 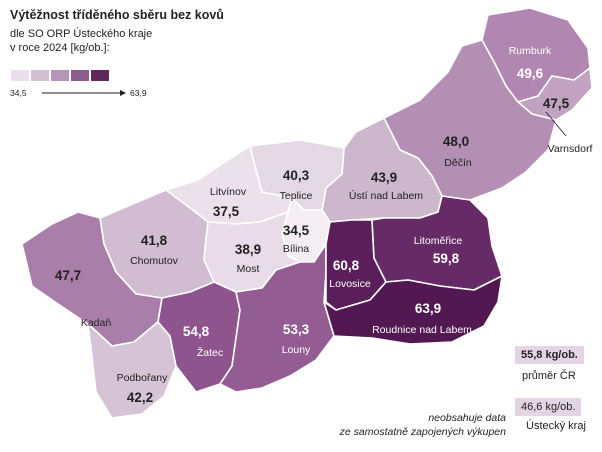 I want to click on region-podborany, so click(x=132, y=370).